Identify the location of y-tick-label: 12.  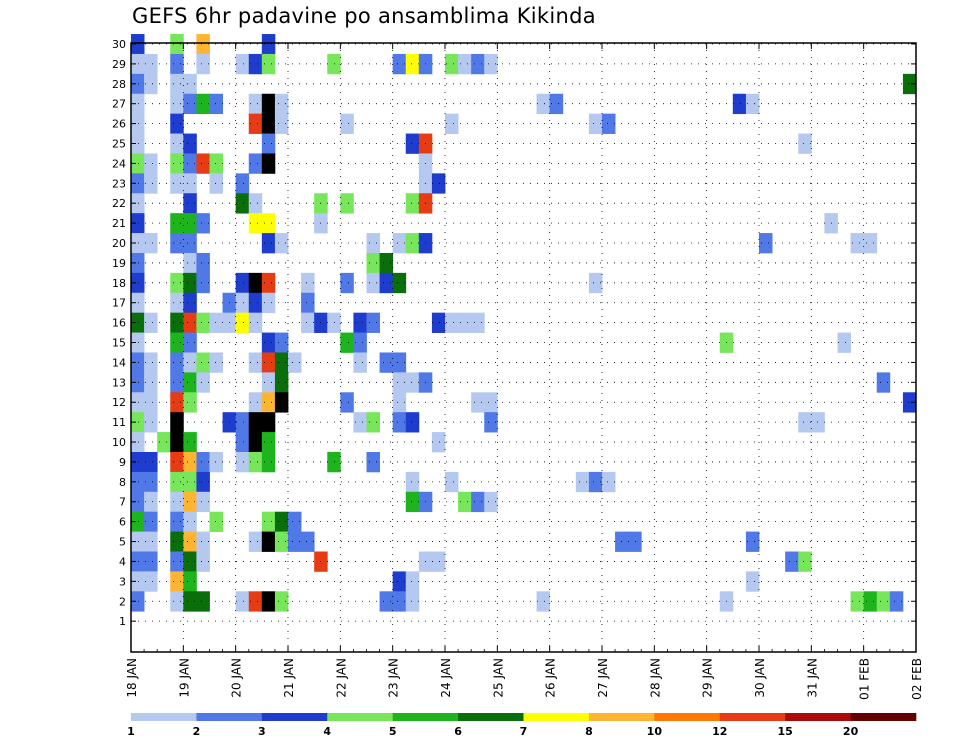
(119, 402).